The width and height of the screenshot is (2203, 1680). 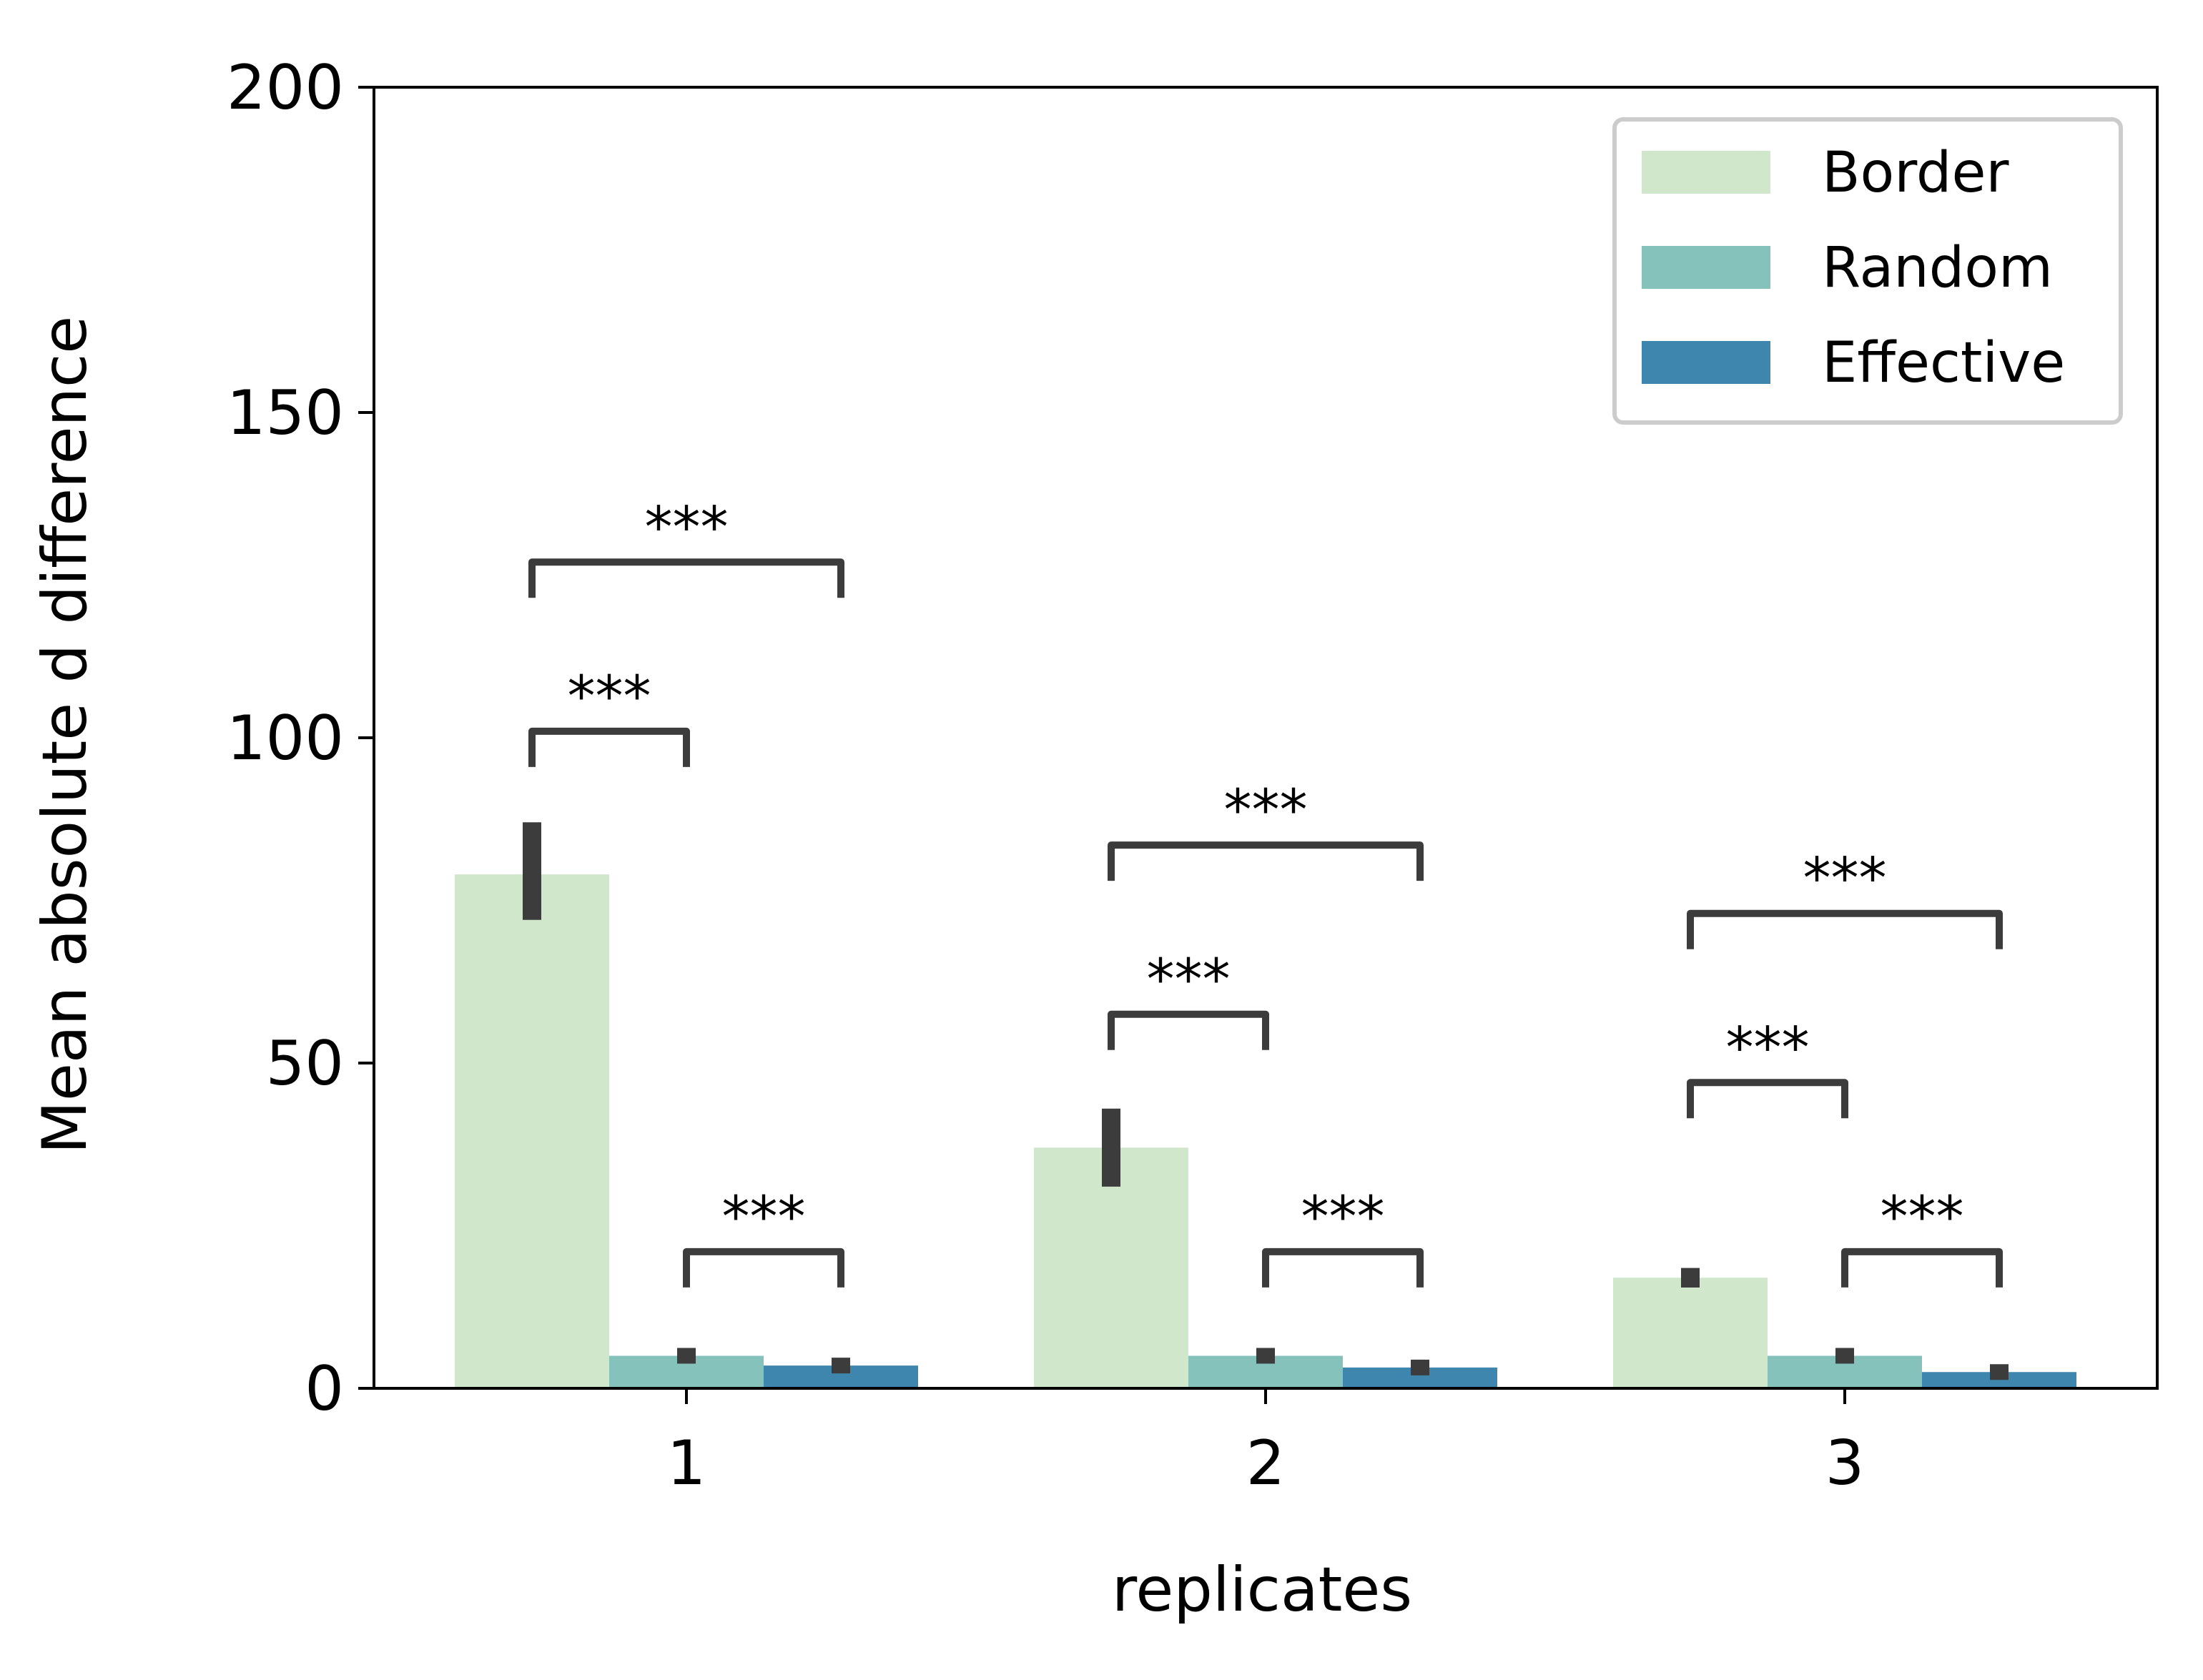 I want to click on legend-label-random: Random, so click(x=1937, y=268).